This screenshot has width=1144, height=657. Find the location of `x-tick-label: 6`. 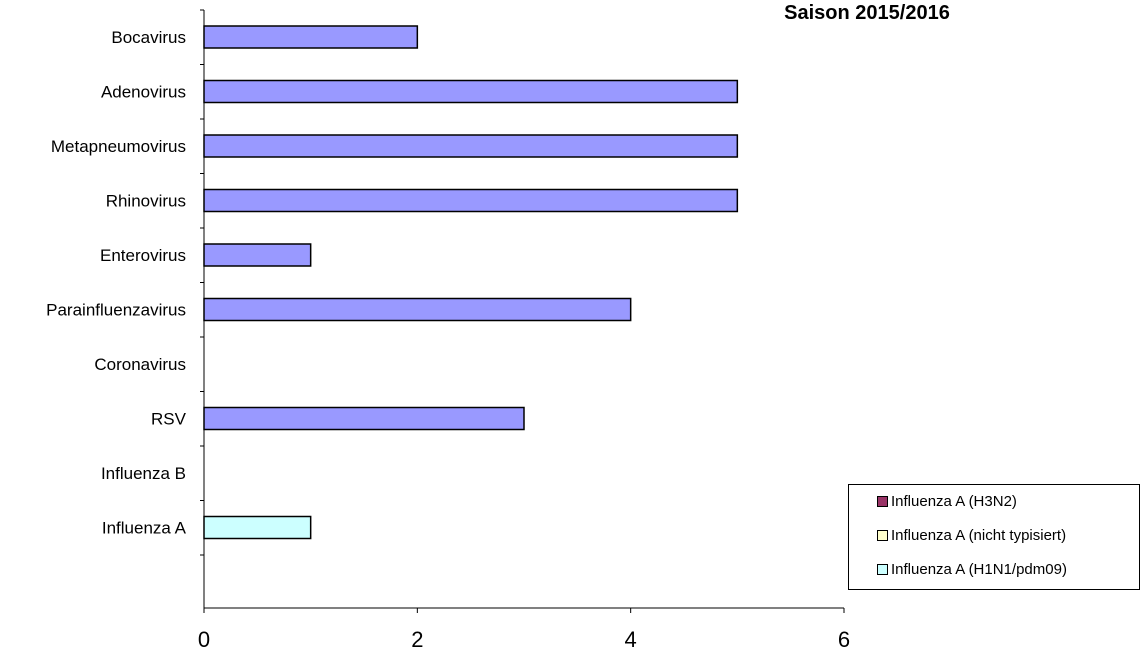

x-tick-label: 6 is located at coordinates (844, 639).